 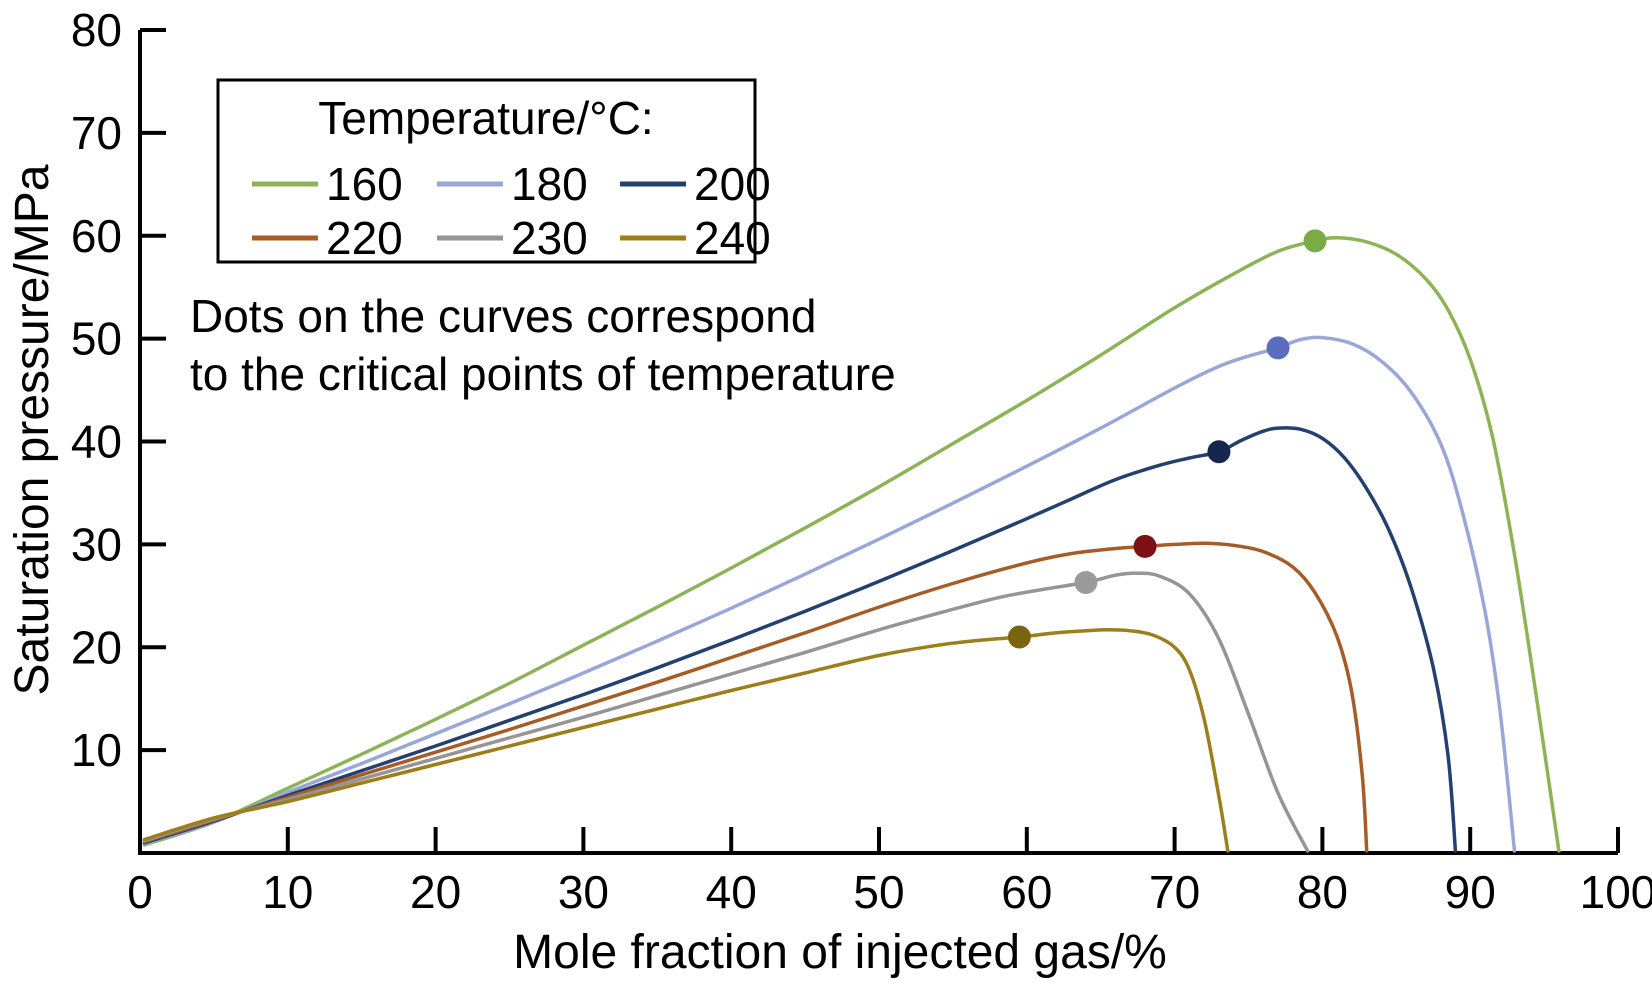 What do you see at coordinates (96, 750) in the screenshot?
I see `y-tick-label: 10` at bounding box center [96, 750].